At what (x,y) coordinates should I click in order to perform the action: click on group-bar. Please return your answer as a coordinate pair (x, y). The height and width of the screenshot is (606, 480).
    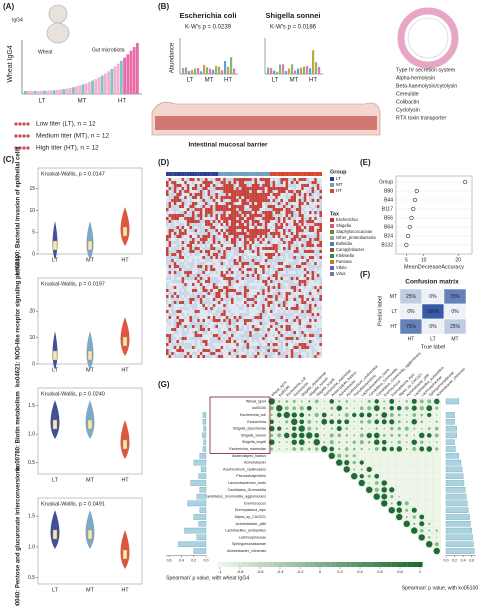
    Looking at the image, I should click on (219, 174).